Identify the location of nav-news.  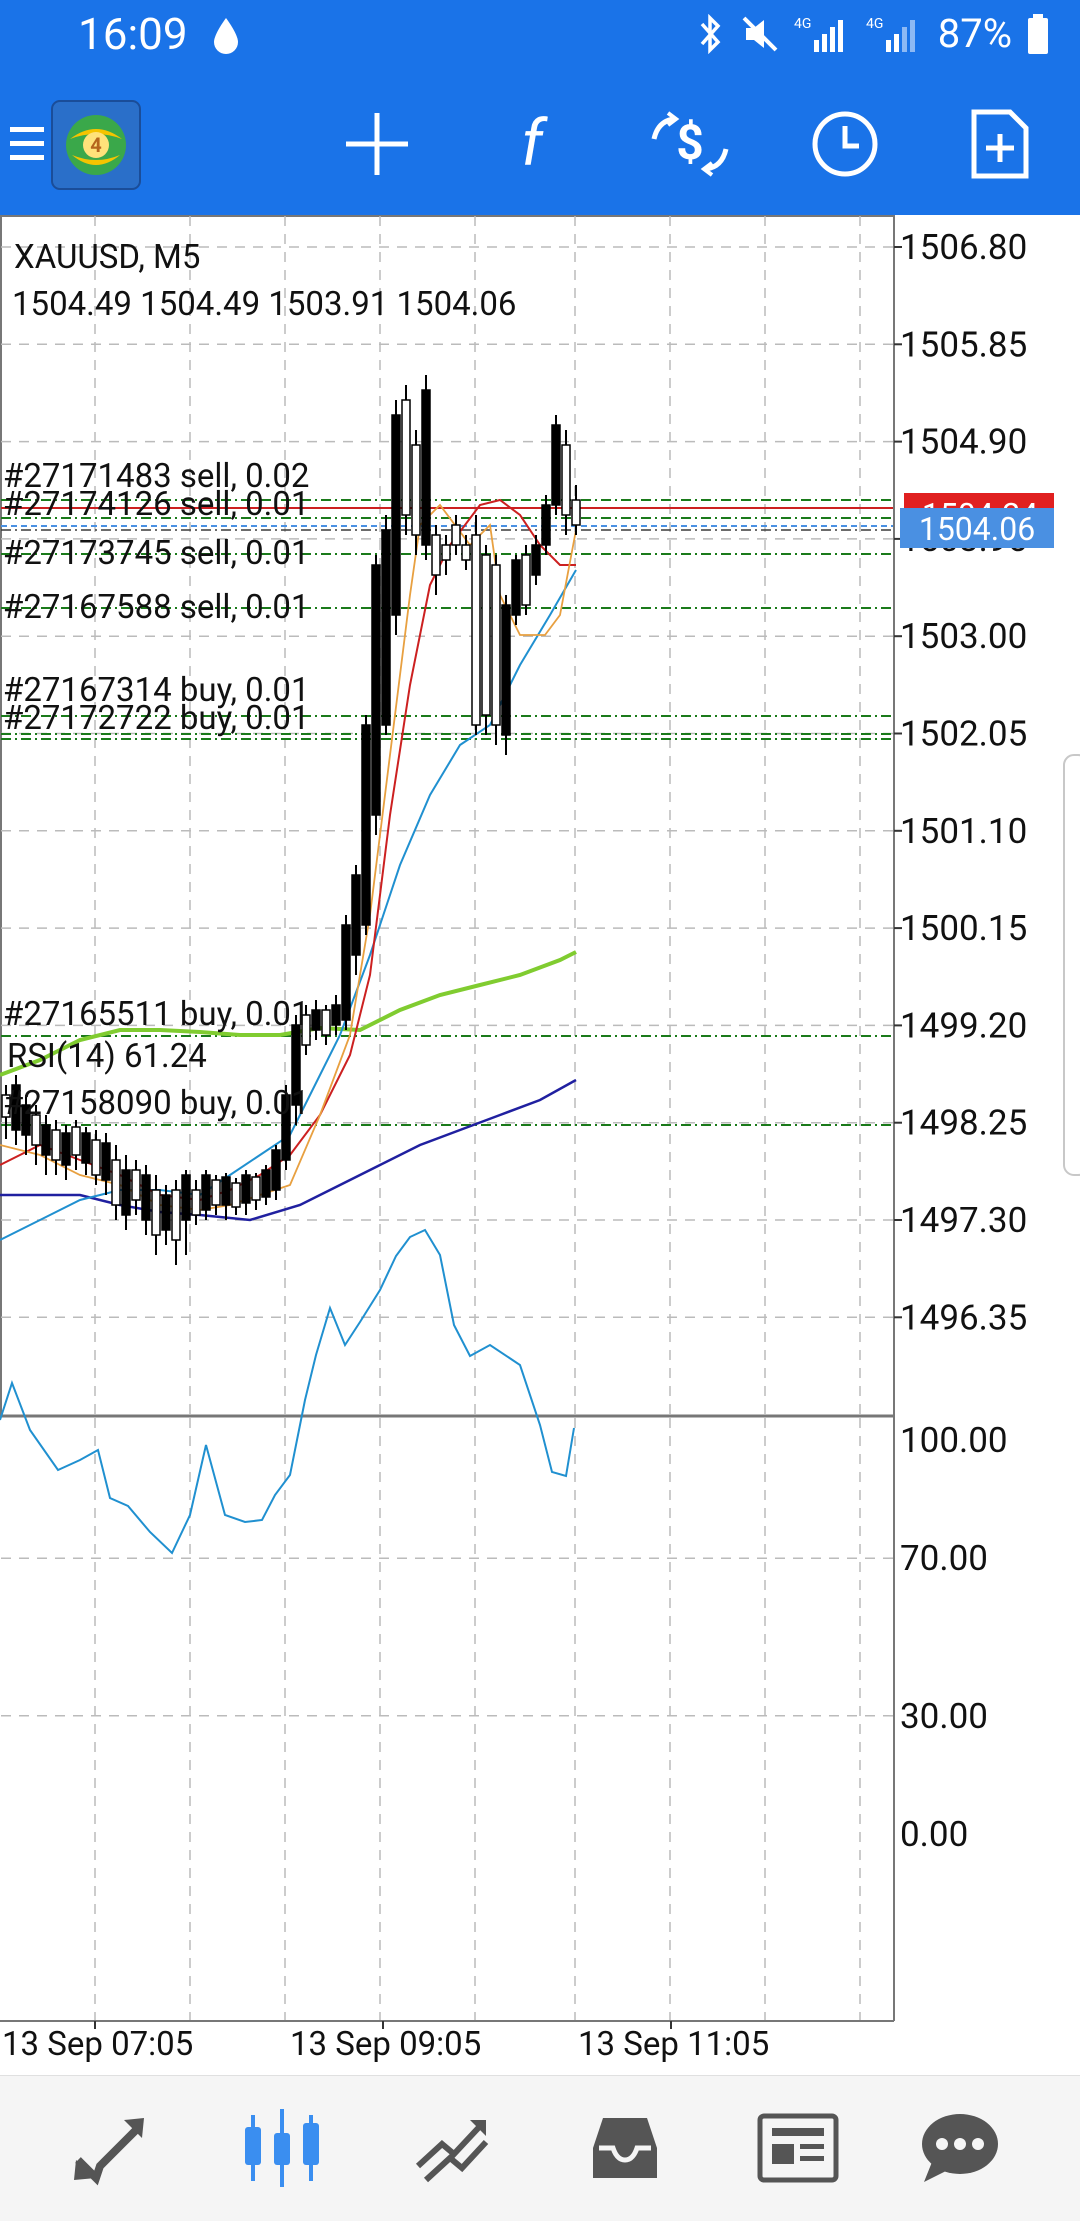
(798, 2148).